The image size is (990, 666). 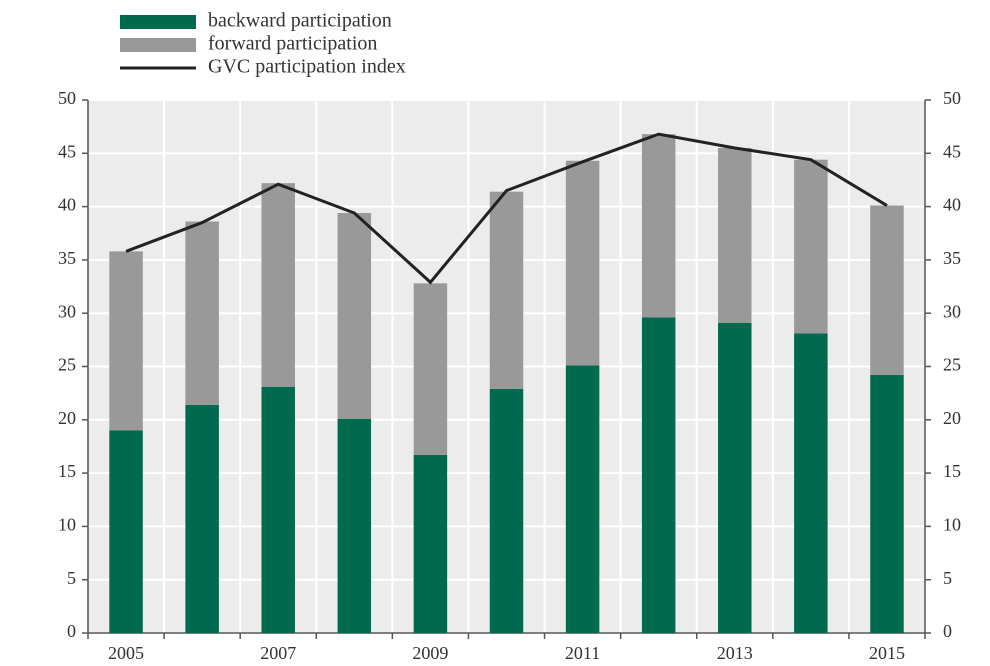 What do you see at coordinates (71, 578) in the screenshot?
I see `y-tick-label: 5` at bounding box center [71, 578].